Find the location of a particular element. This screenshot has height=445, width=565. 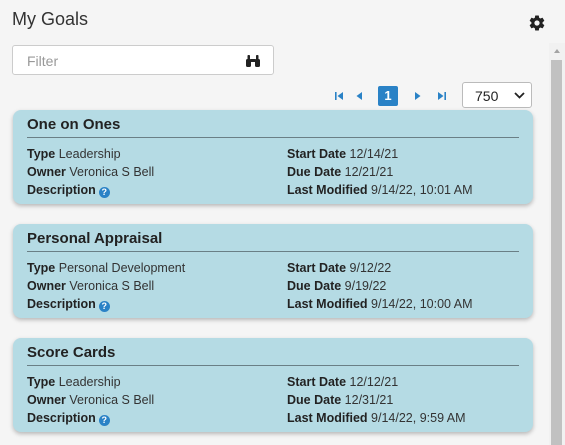

chevron-down-icon is located at coordinates (519, 95).